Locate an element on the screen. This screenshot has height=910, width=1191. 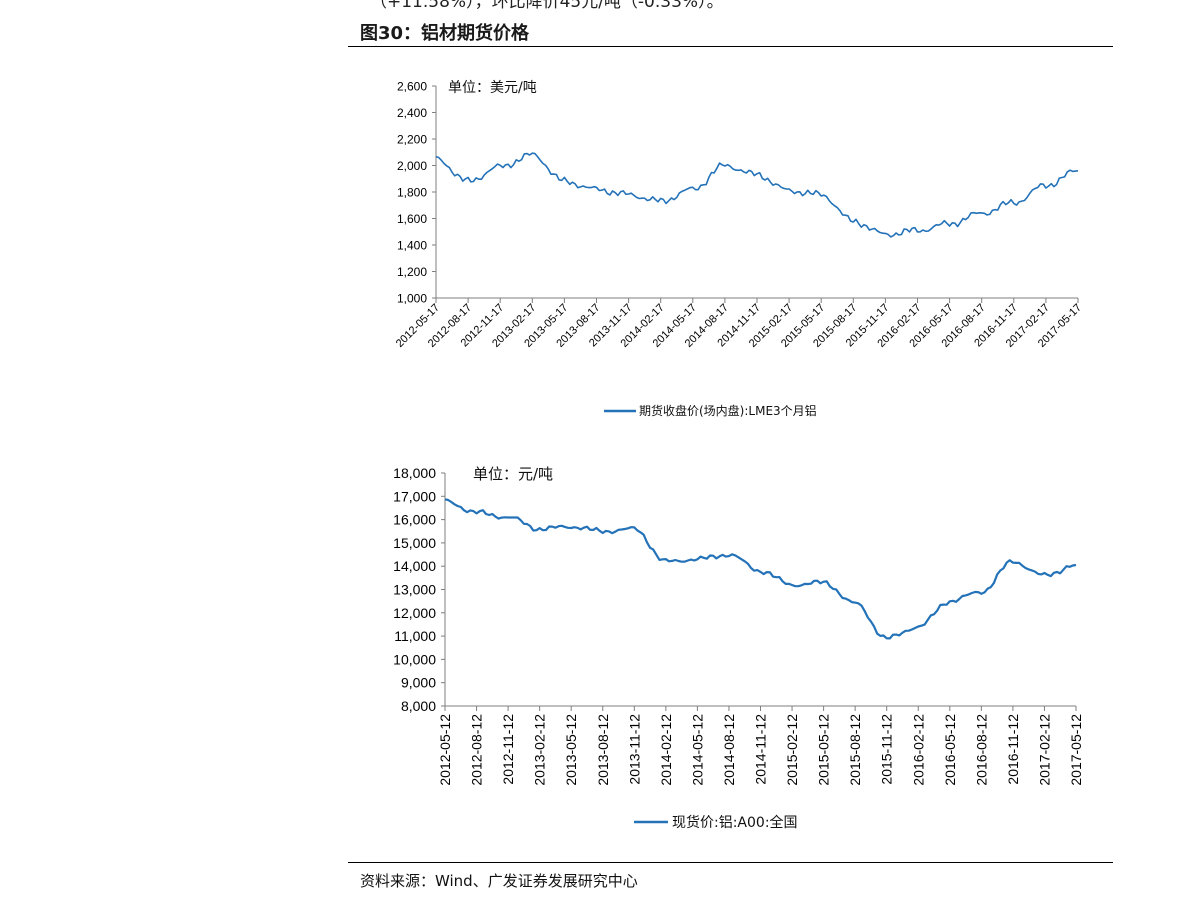
x-tick-label: 2013-02-12 is located at coordinates (540, 750).